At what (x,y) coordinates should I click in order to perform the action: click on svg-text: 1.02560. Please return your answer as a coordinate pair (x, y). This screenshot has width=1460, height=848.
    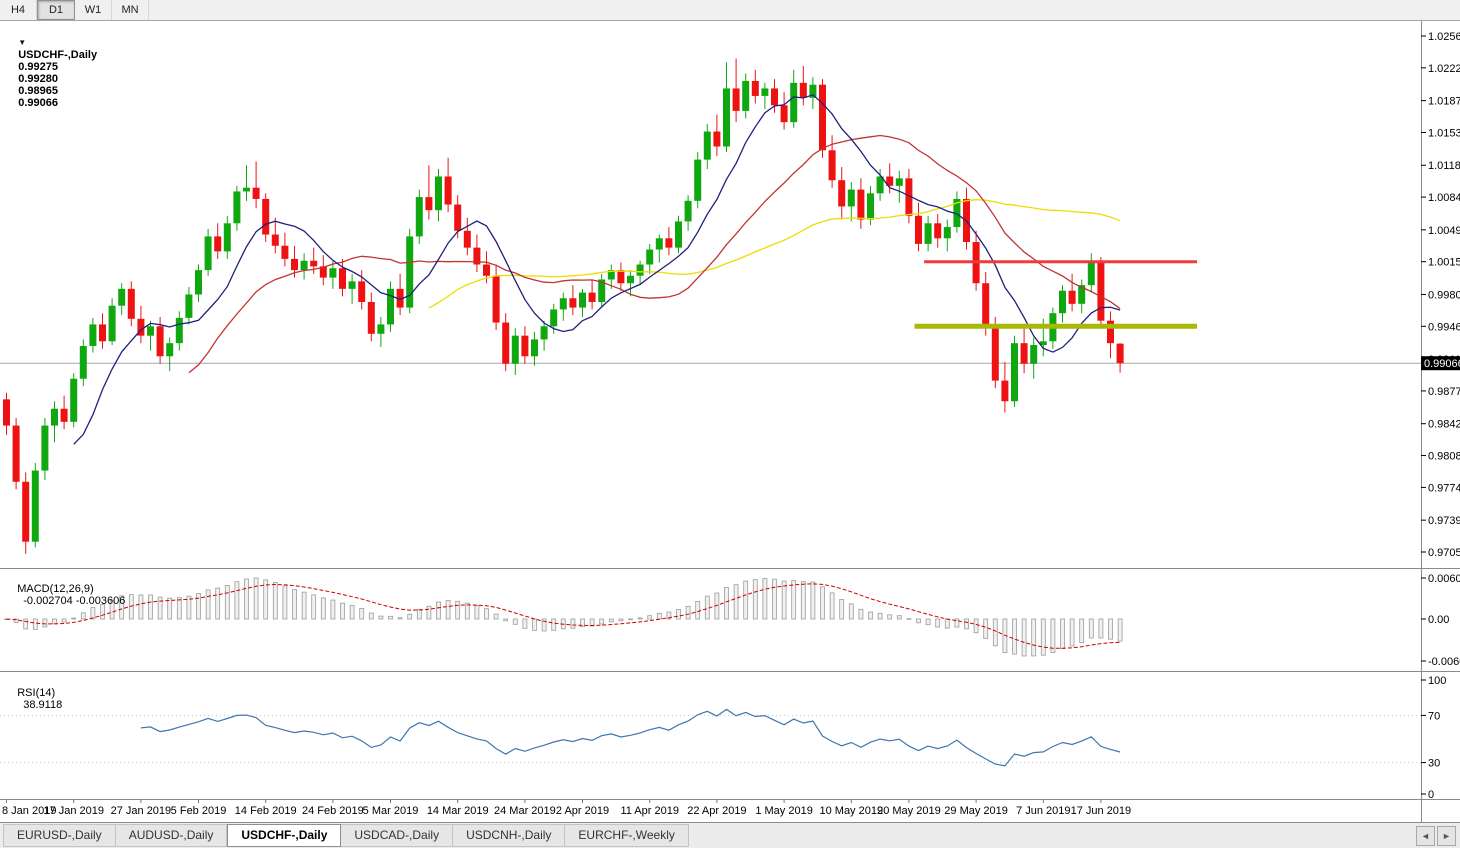
    Looking at the image, I should click on (1444, 37).